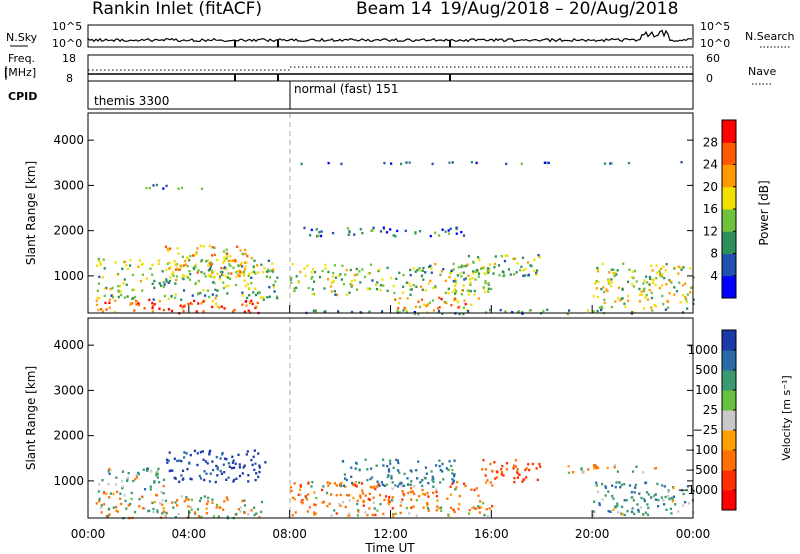 The image size is (800, 554). What do you see at coordinates (710, 165) in the screenshot?
I see `power-colorbar-tick-label: 24` at bounding box center [710, 165].